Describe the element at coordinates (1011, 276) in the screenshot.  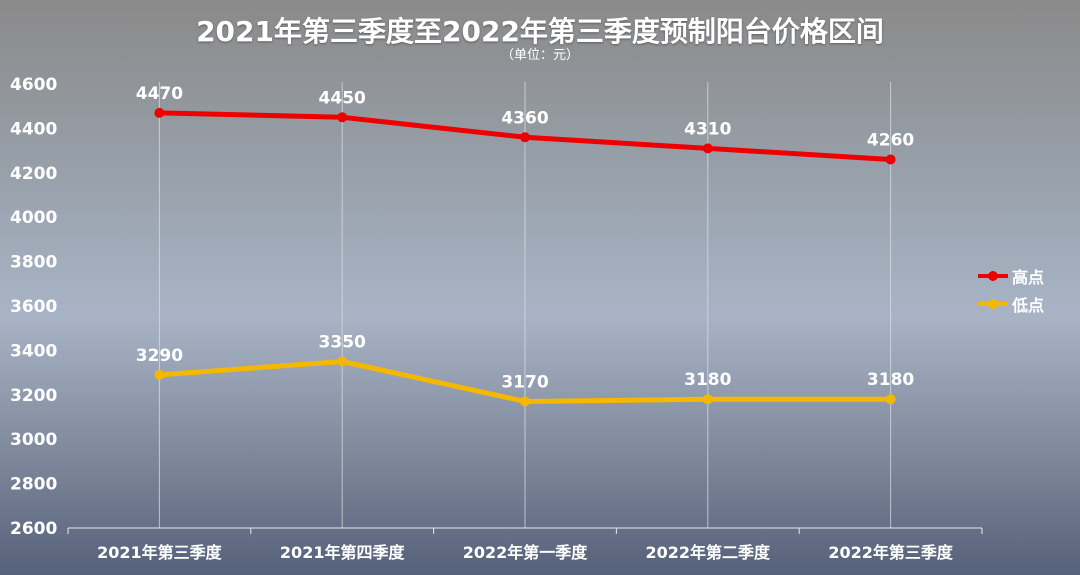
I see `legend-item-high: 高点` at that location.